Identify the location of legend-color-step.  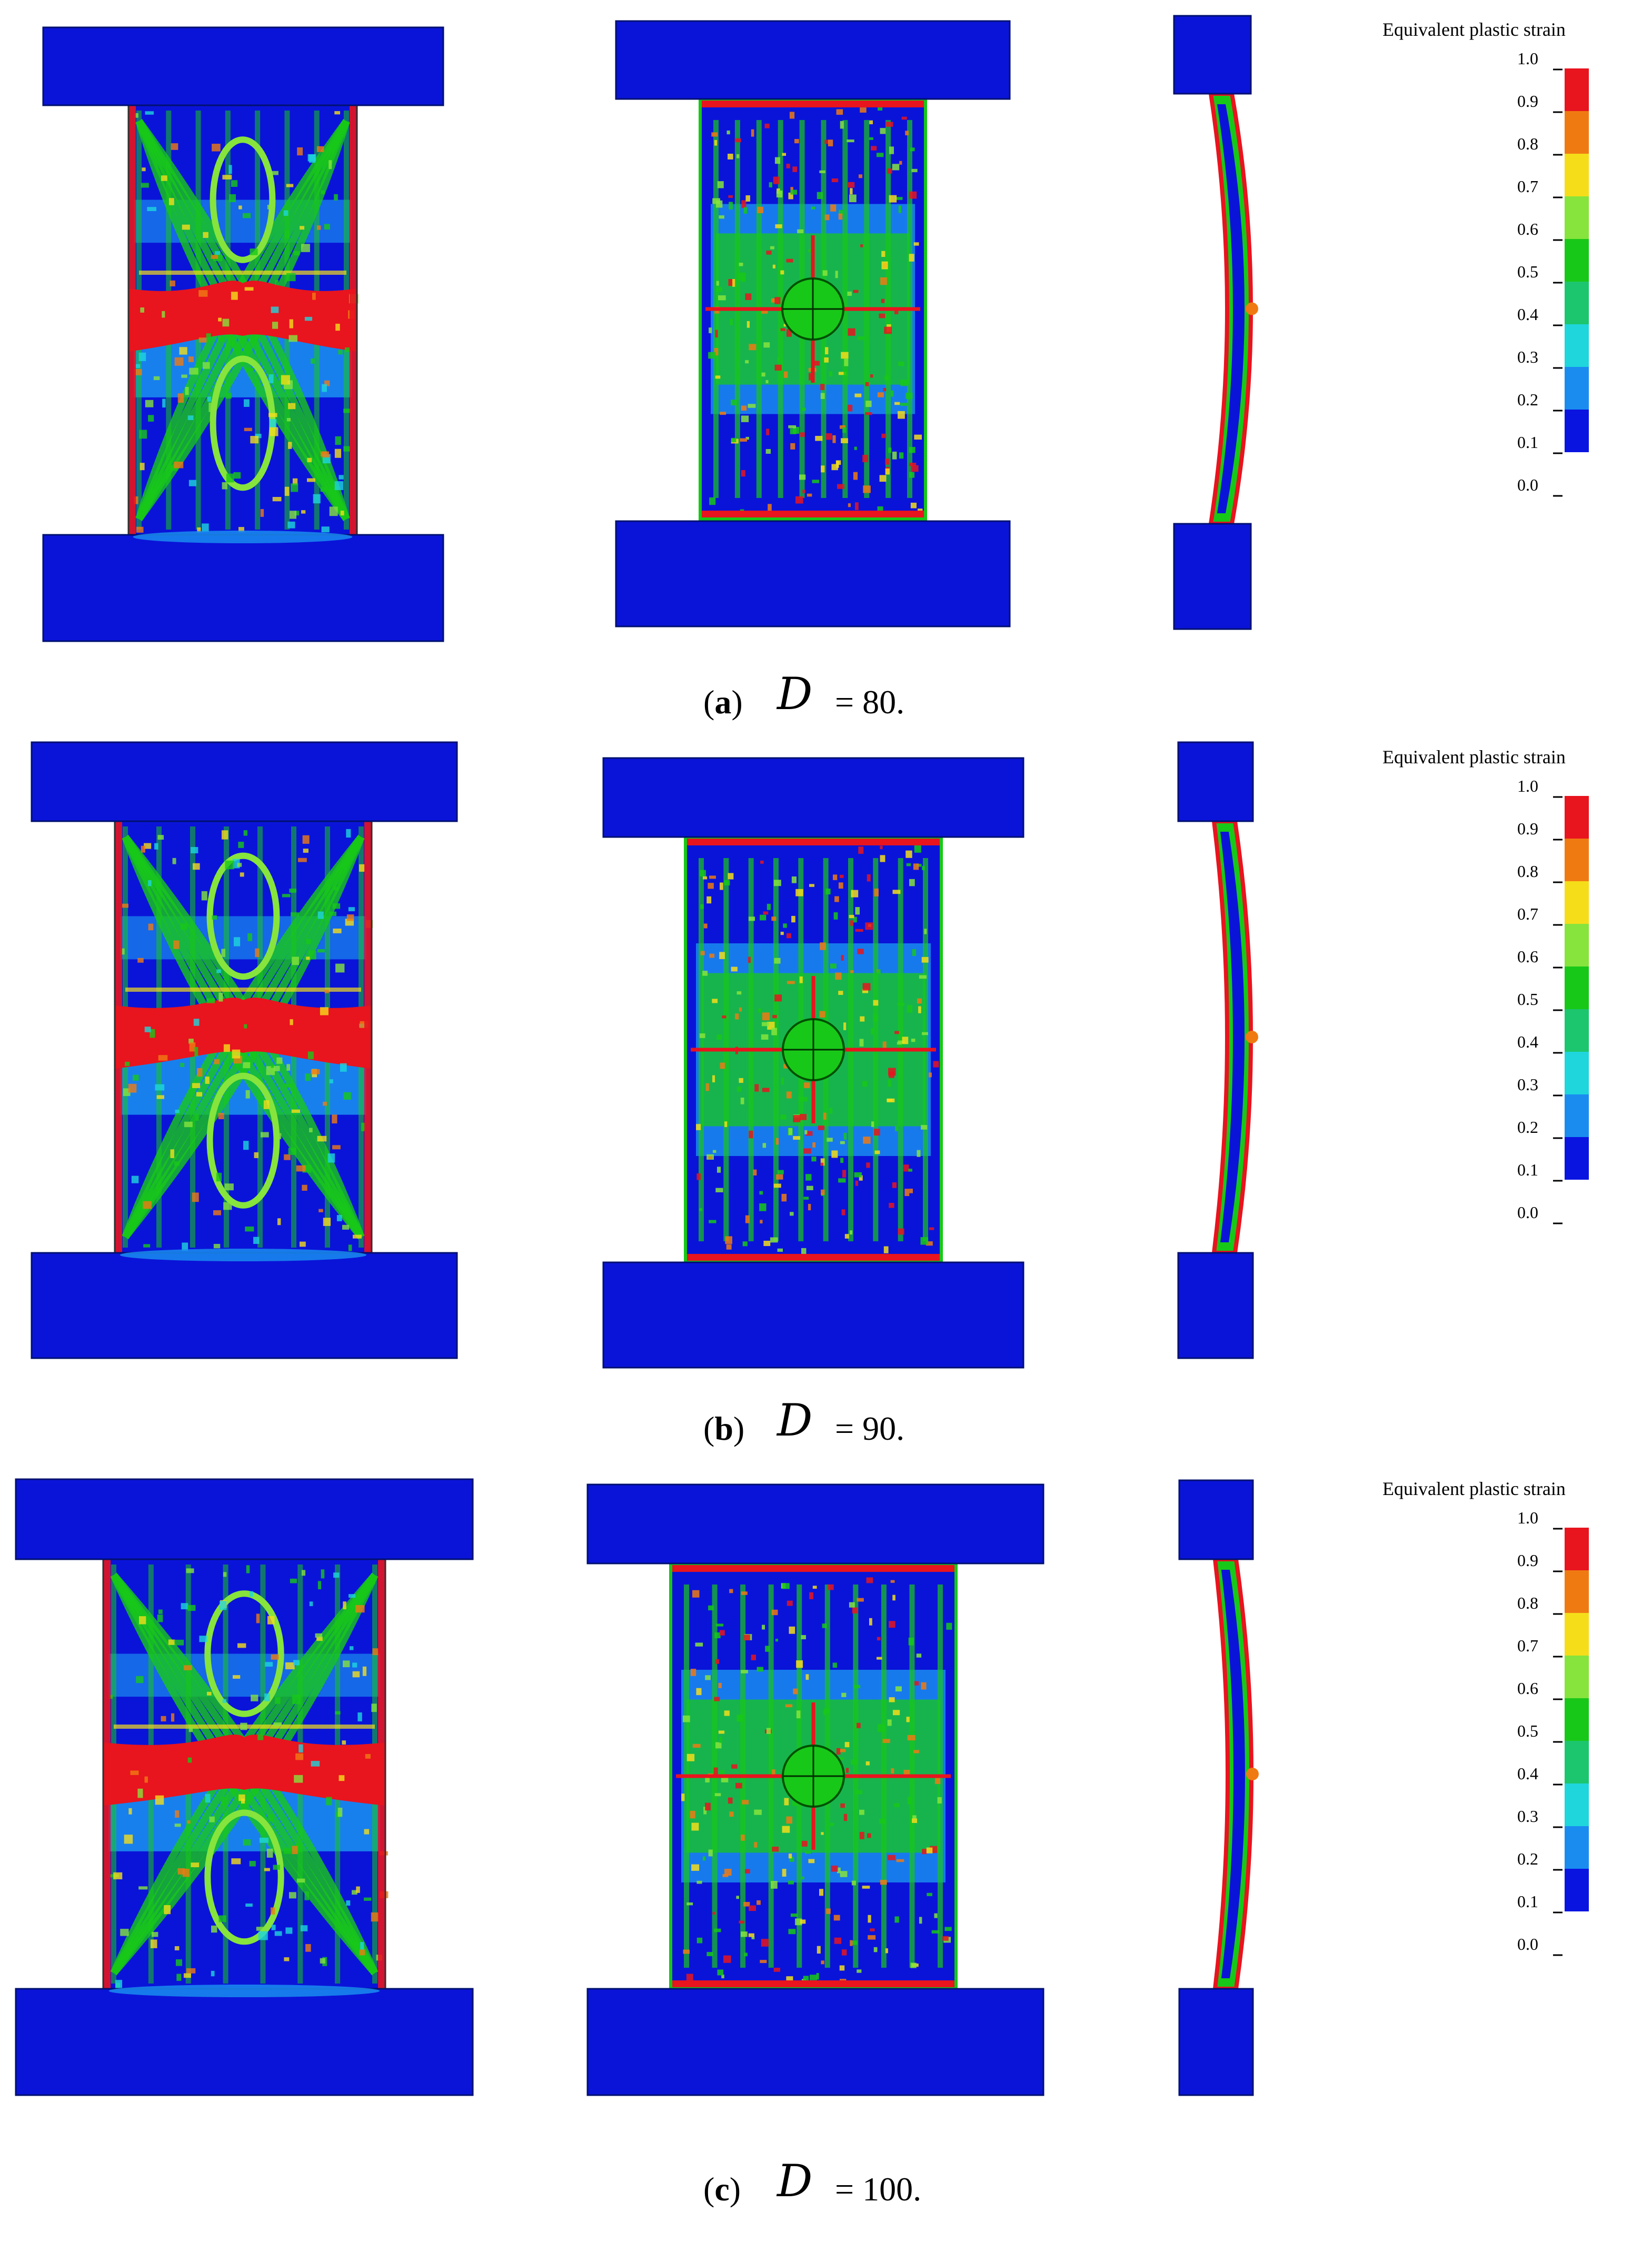
(1577, 345).